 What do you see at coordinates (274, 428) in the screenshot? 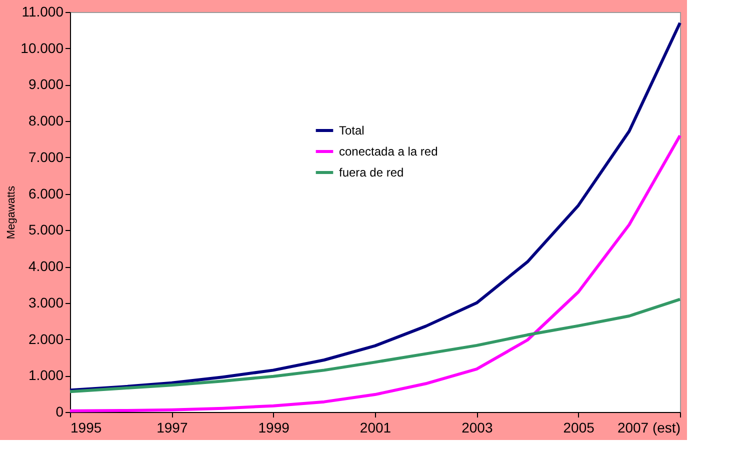
I see `x-tick-label: 1999` at bounding box center [274, 428].